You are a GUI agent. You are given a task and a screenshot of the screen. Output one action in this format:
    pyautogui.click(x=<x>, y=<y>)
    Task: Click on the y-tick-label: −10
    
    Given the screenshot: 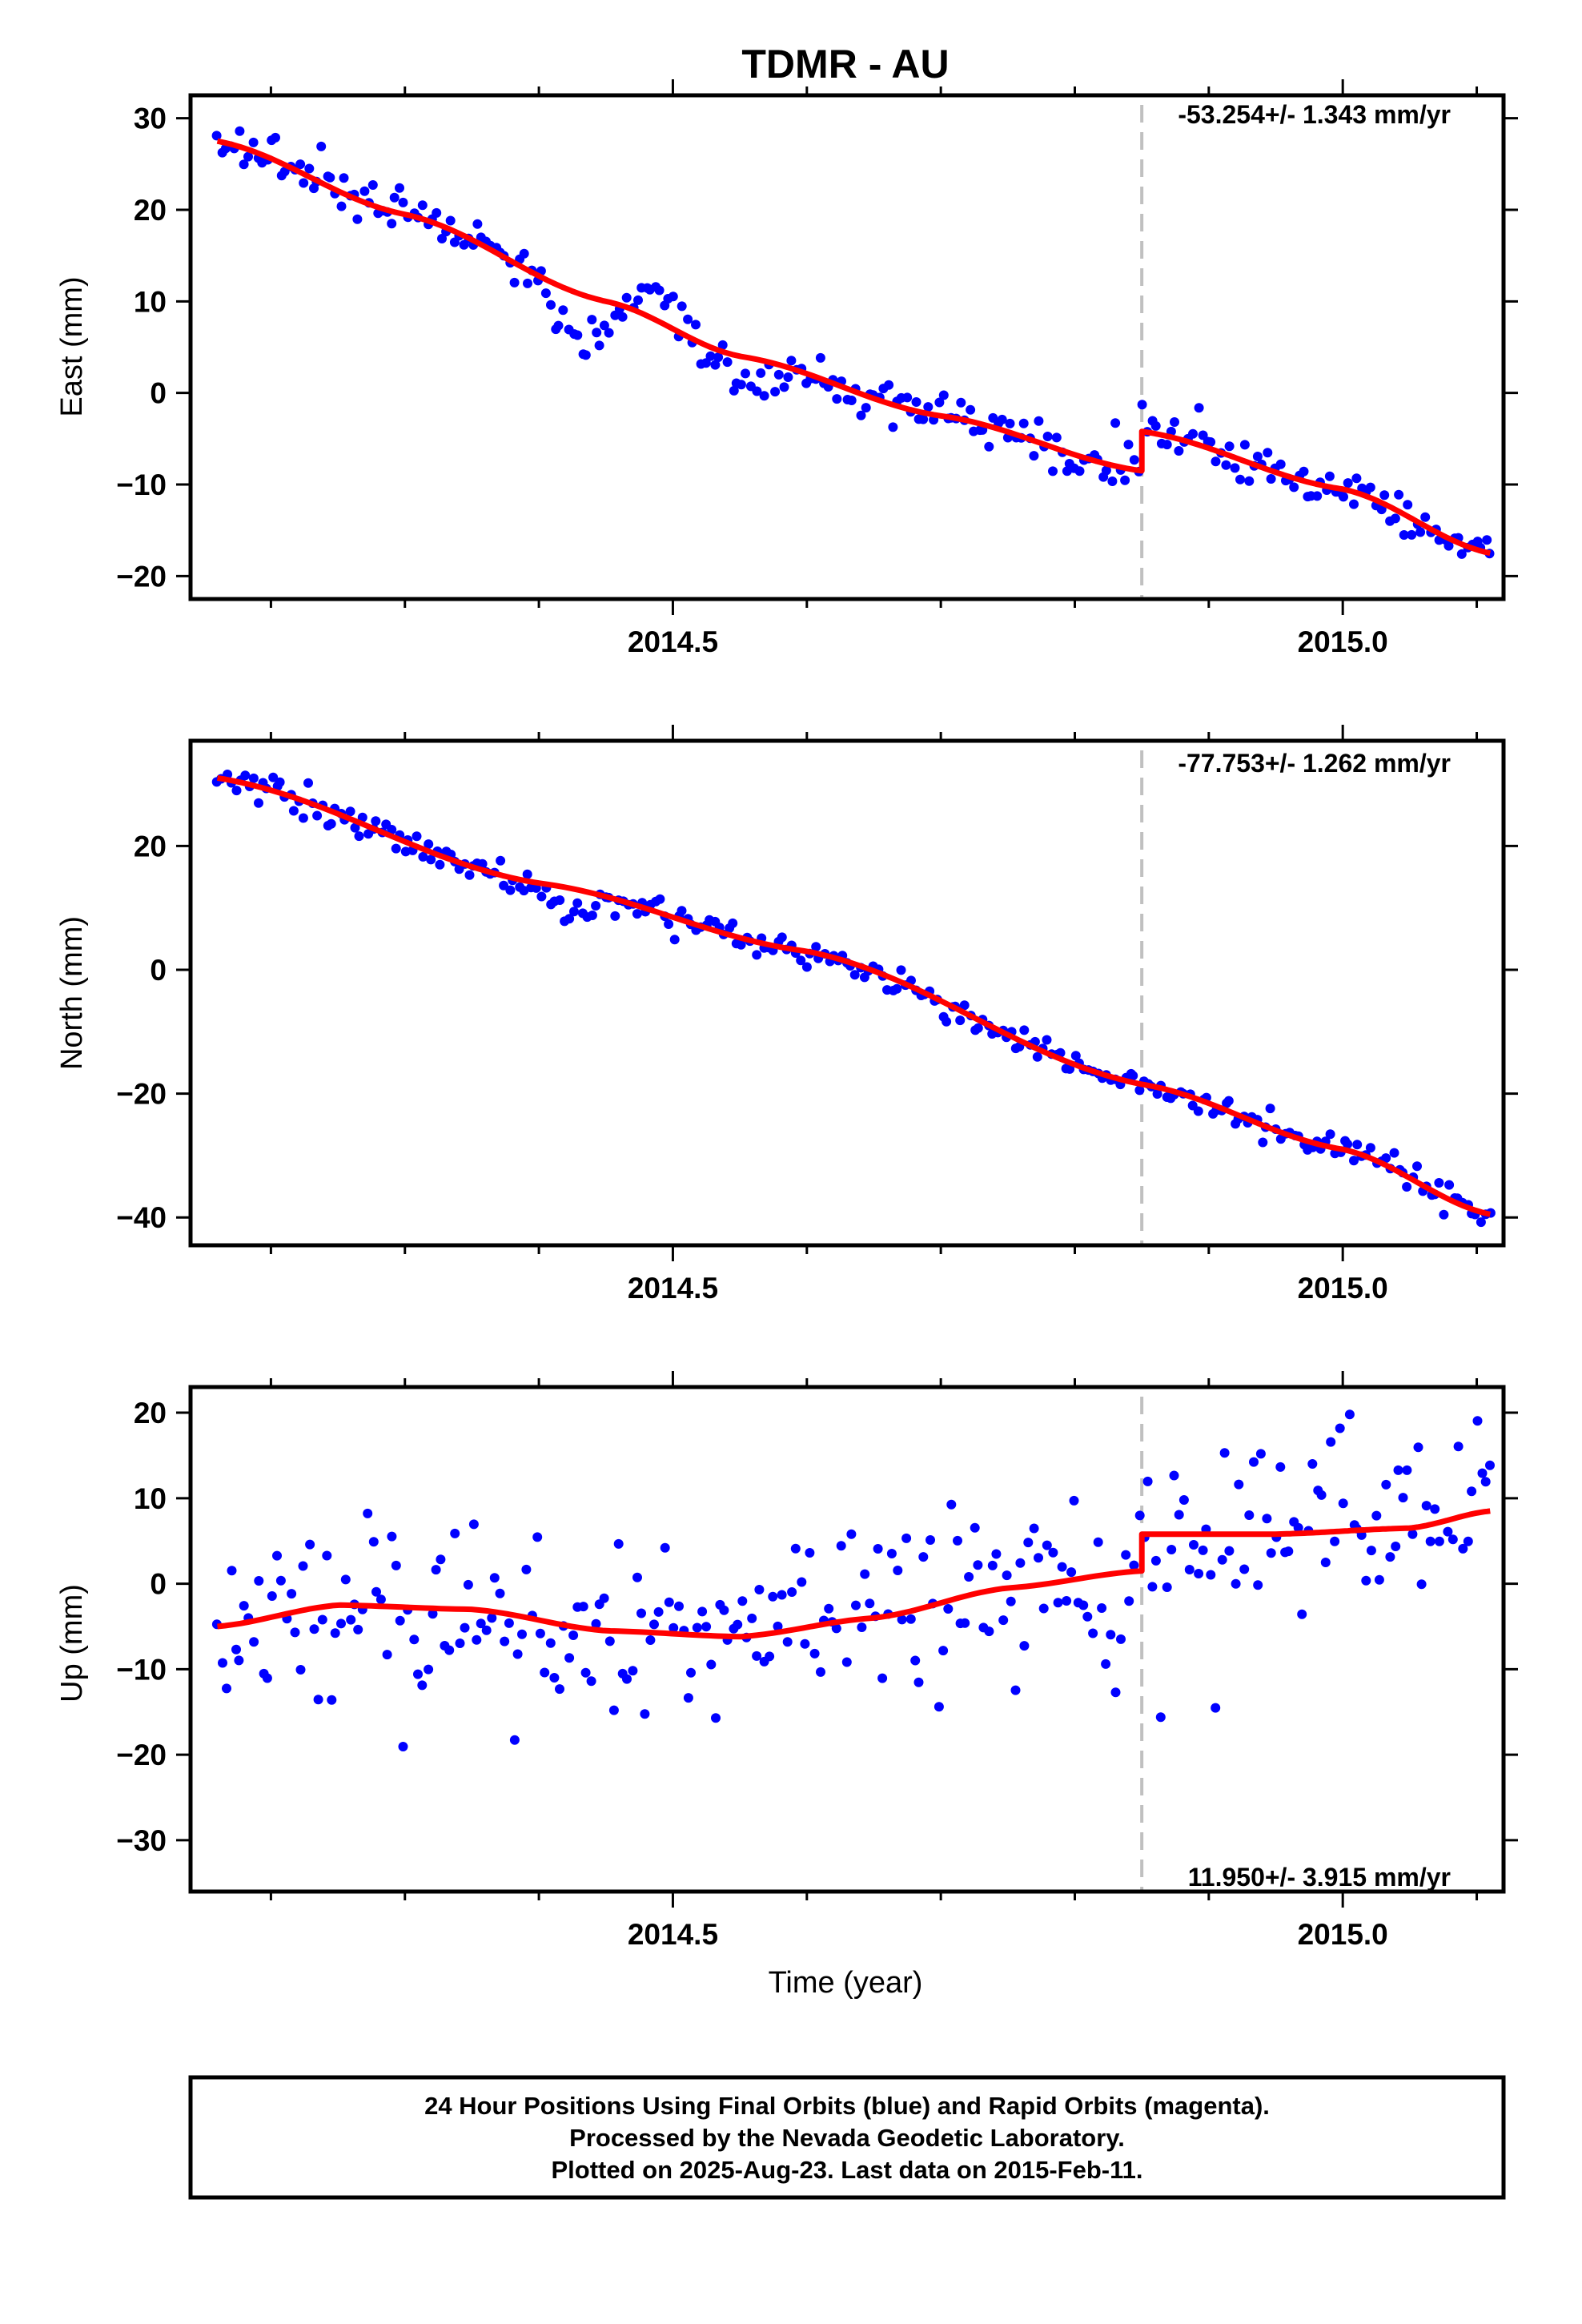 What is the action you would take?
    pyautogui.click(x=141, y=484)
    